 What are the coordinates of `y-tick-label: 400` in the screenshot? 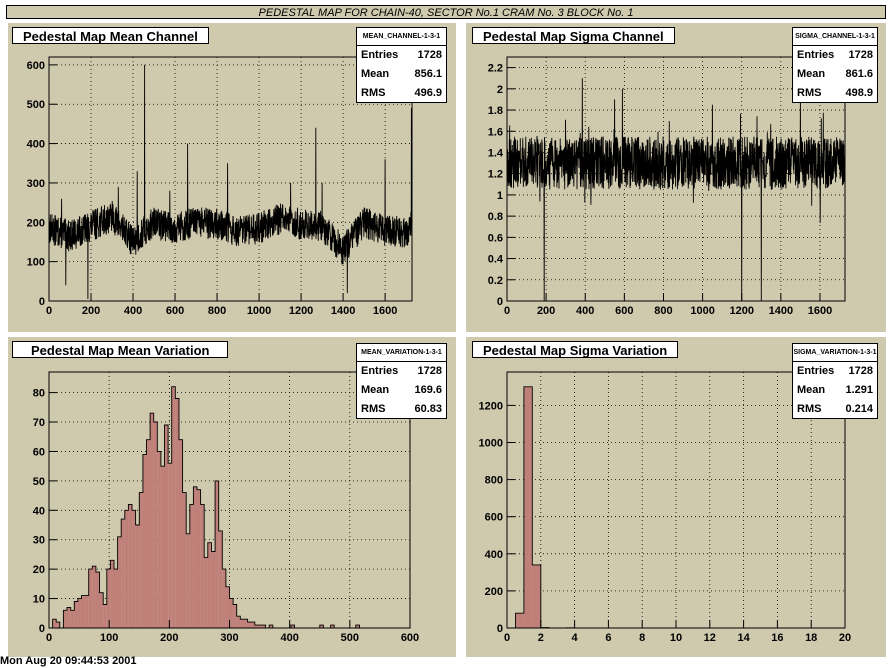 It's located at (494, 555).